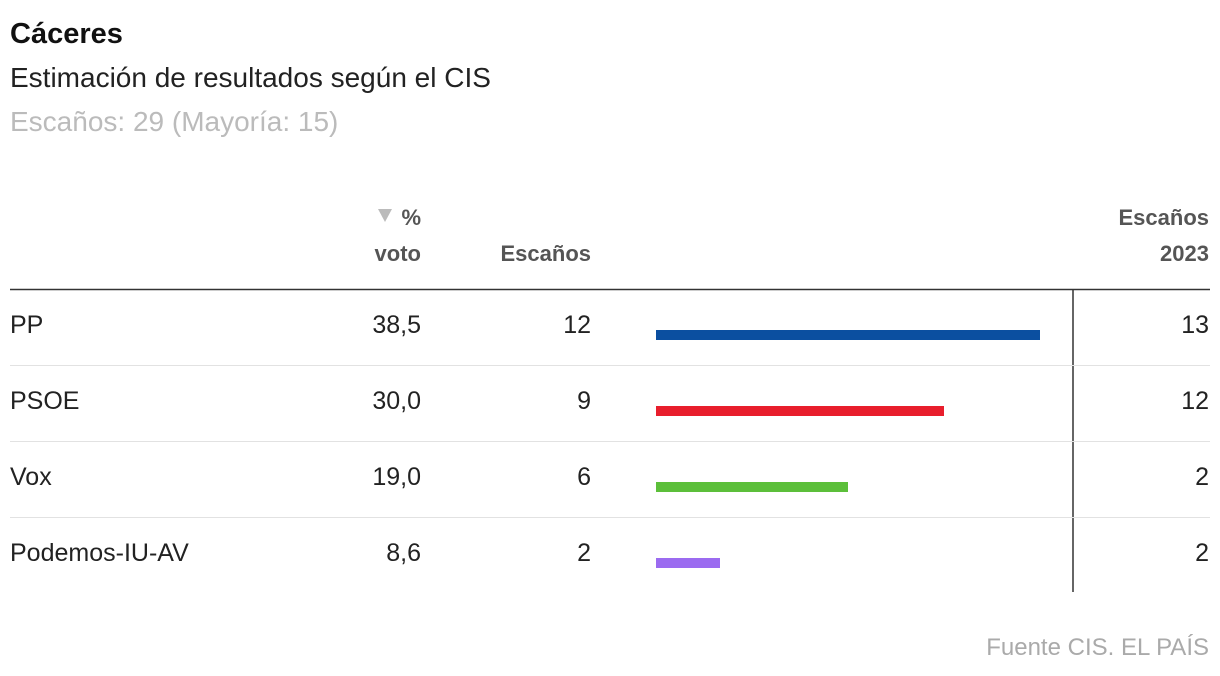 The height and width of the screenshot is (676, 1220). I want to click on subtitle: Estimación de resultados según el CIS, so click(250, 77).